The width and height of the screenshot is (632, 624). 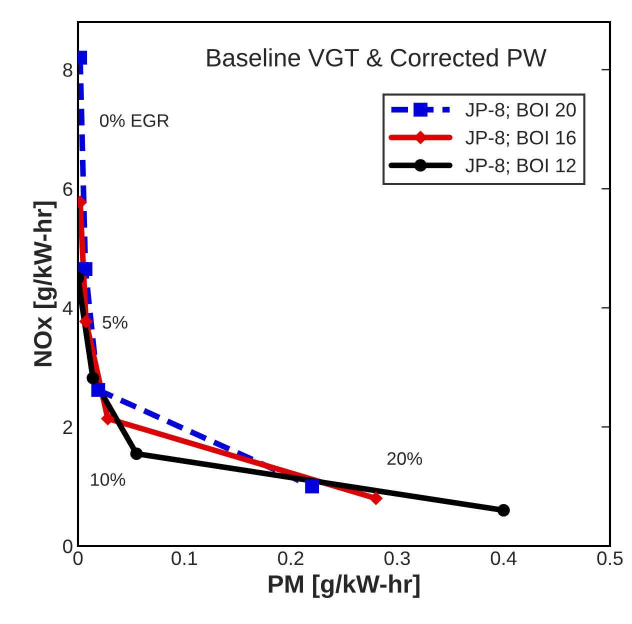 What do you see at coordinates (45, 284) in the screenshot?
I see `y-axis-title: NOx [g/kW-hr]` at bounding box center [45, 284].